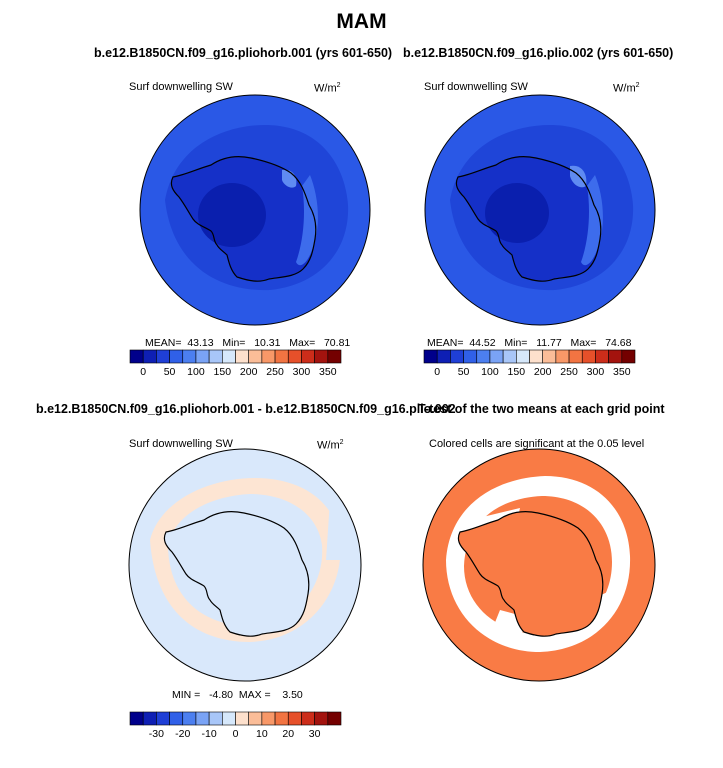 The height and width of the screenshot is (768, 723). Describe the element at coordinates (539, 565) in the screenshot. I see `panel4-map` at that location.